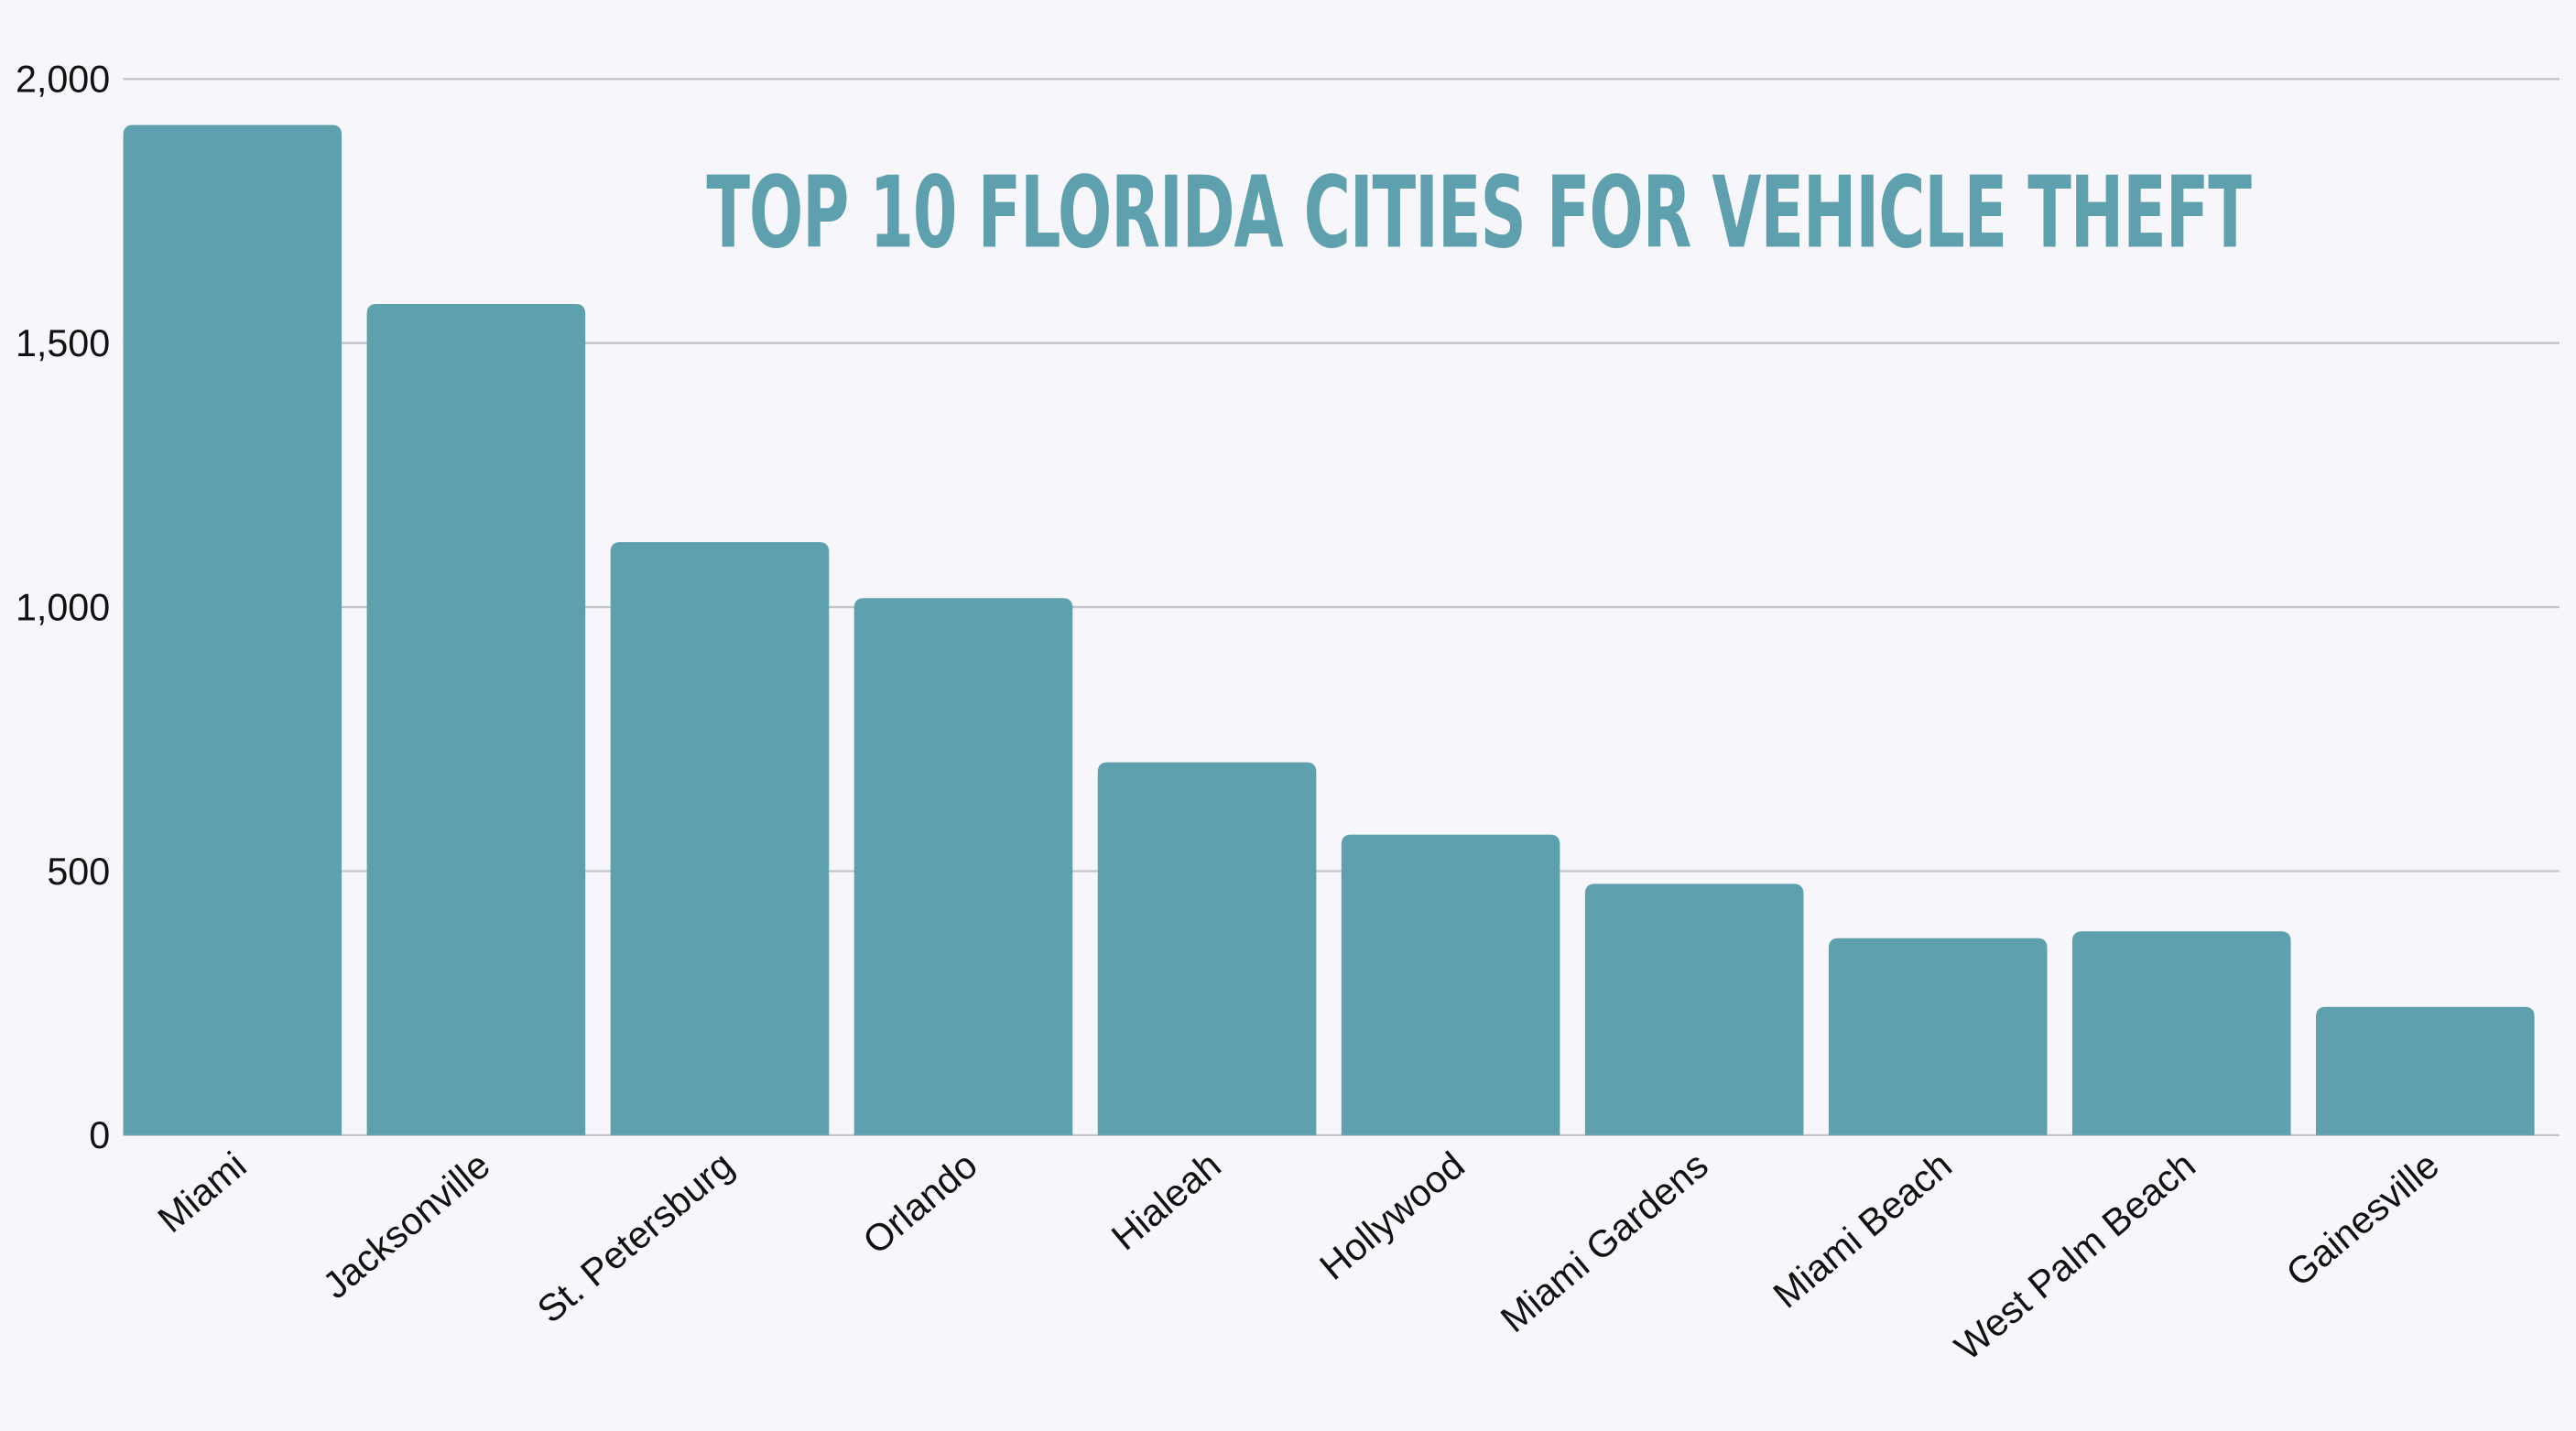 This screenshot has width=2576, height=1431. Describe the element at coordinates (63, 80) in the screenshot. I see `y-tick-label: 2,000` at that location.